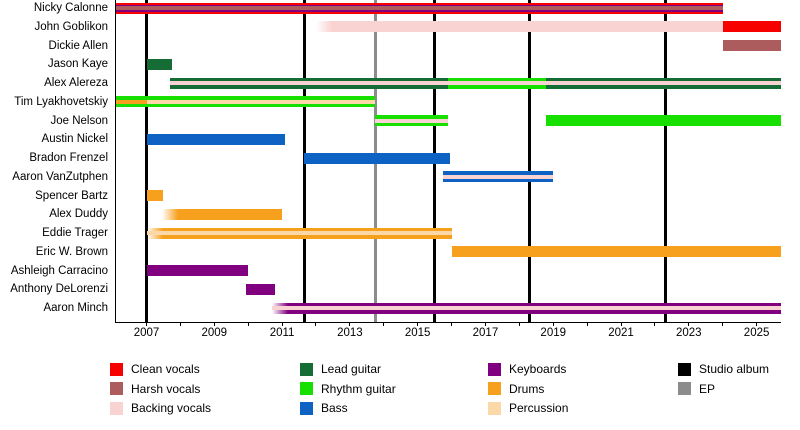  What do you see at coordinates (70, 8) in the screenshot?
I see `row-label-nicky-calonne: Nicky Calonne` at bounding box center [70, 8].